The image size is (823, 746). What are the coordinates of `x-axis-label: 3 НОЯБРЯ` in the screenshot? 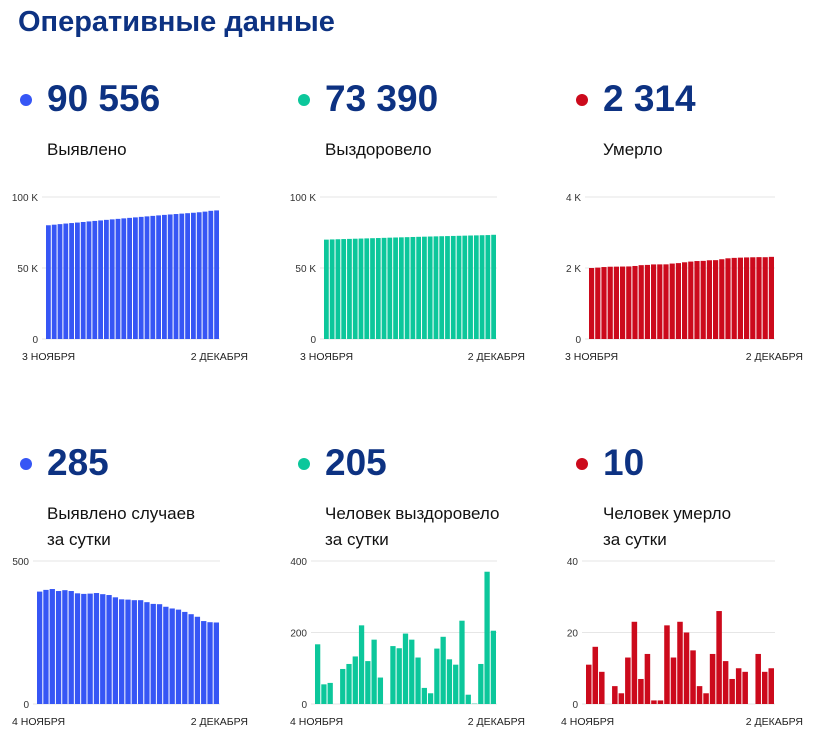 It's located at (48, 357).